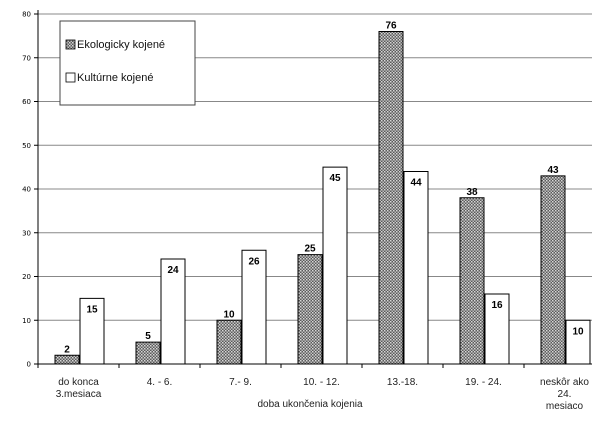 The height and width of the screenshot is (423, 592). What do you see at coordinates (92, 309) in the screenshot?
I see `data-label: 15` at bounding box center [92, 309].